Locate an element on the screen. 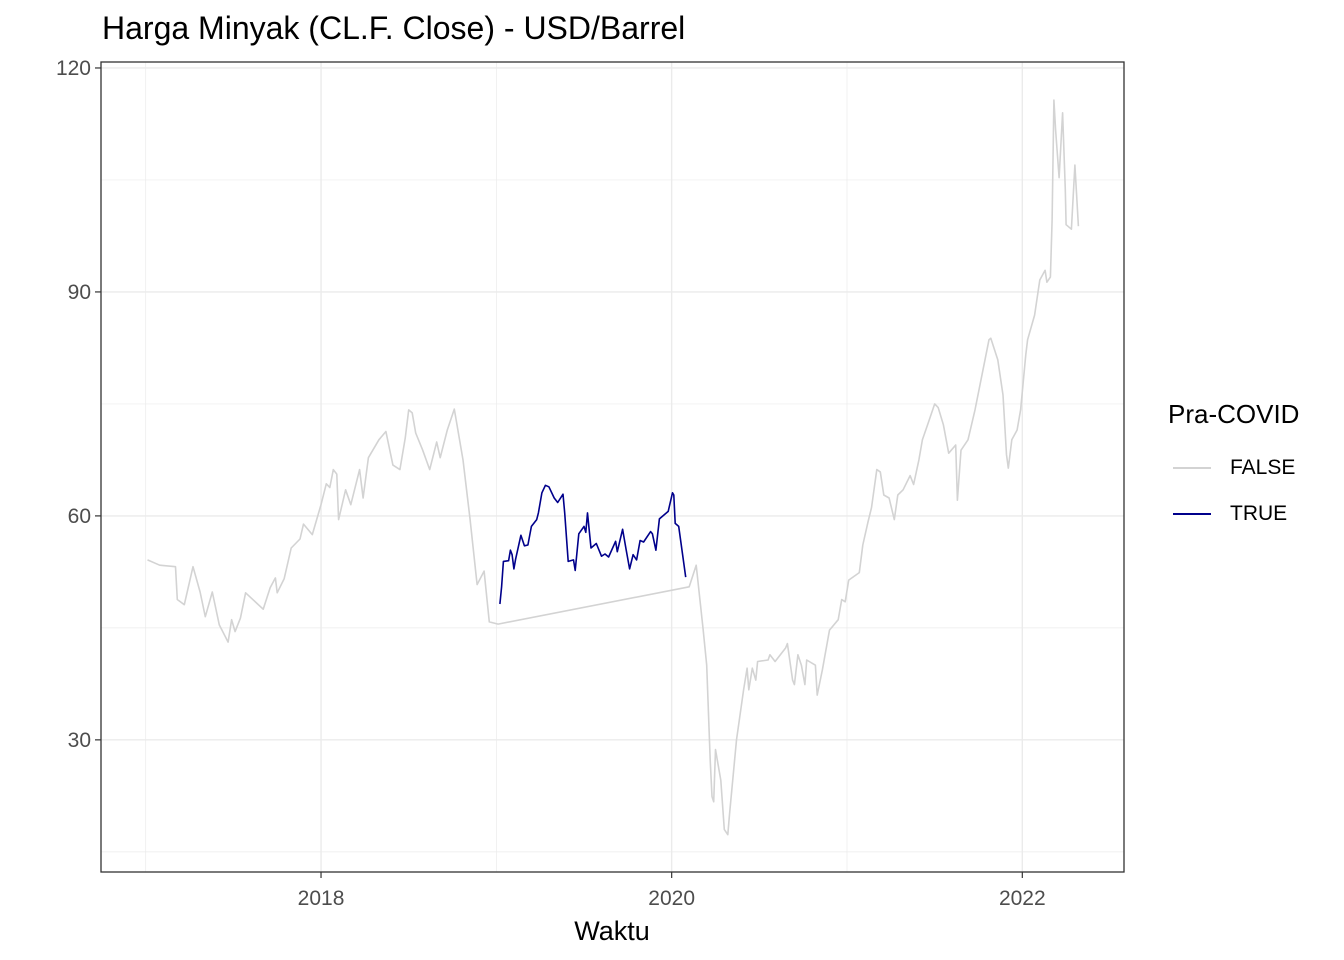 This screenshot has width=1344, height=960. y-tick-label: 120 is located at coordinates (73, 68).